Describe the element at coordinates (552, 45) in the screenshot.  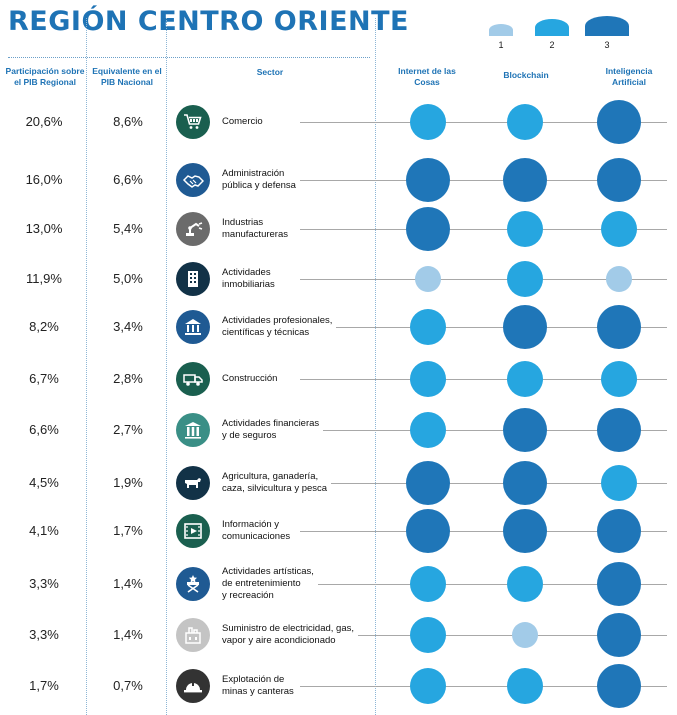
I see `legend-label-2: 2` at that location.